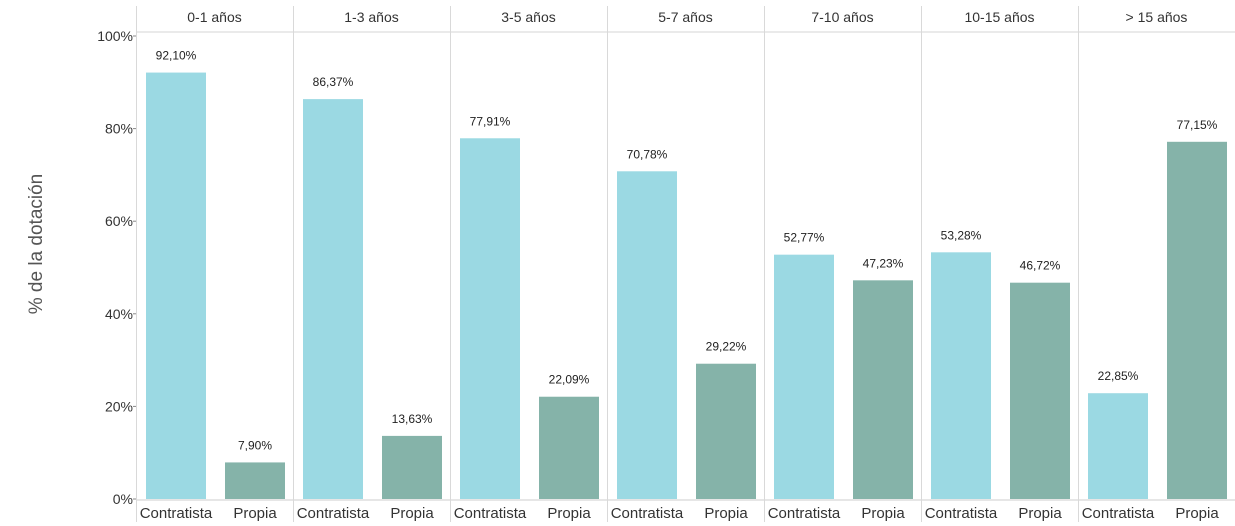 The width and height of the screenshot is (1235, 526). I want to click on data-label: 7,90%, so click(255, 445).